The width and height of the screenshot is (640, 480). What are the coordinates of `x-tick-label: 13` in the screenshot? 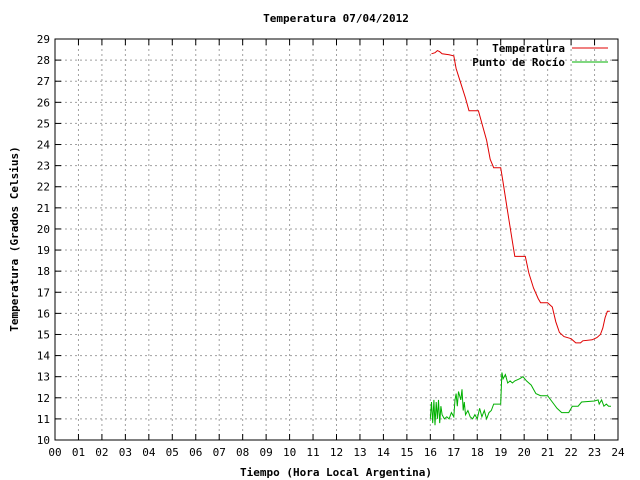 It's located at (359, 452).